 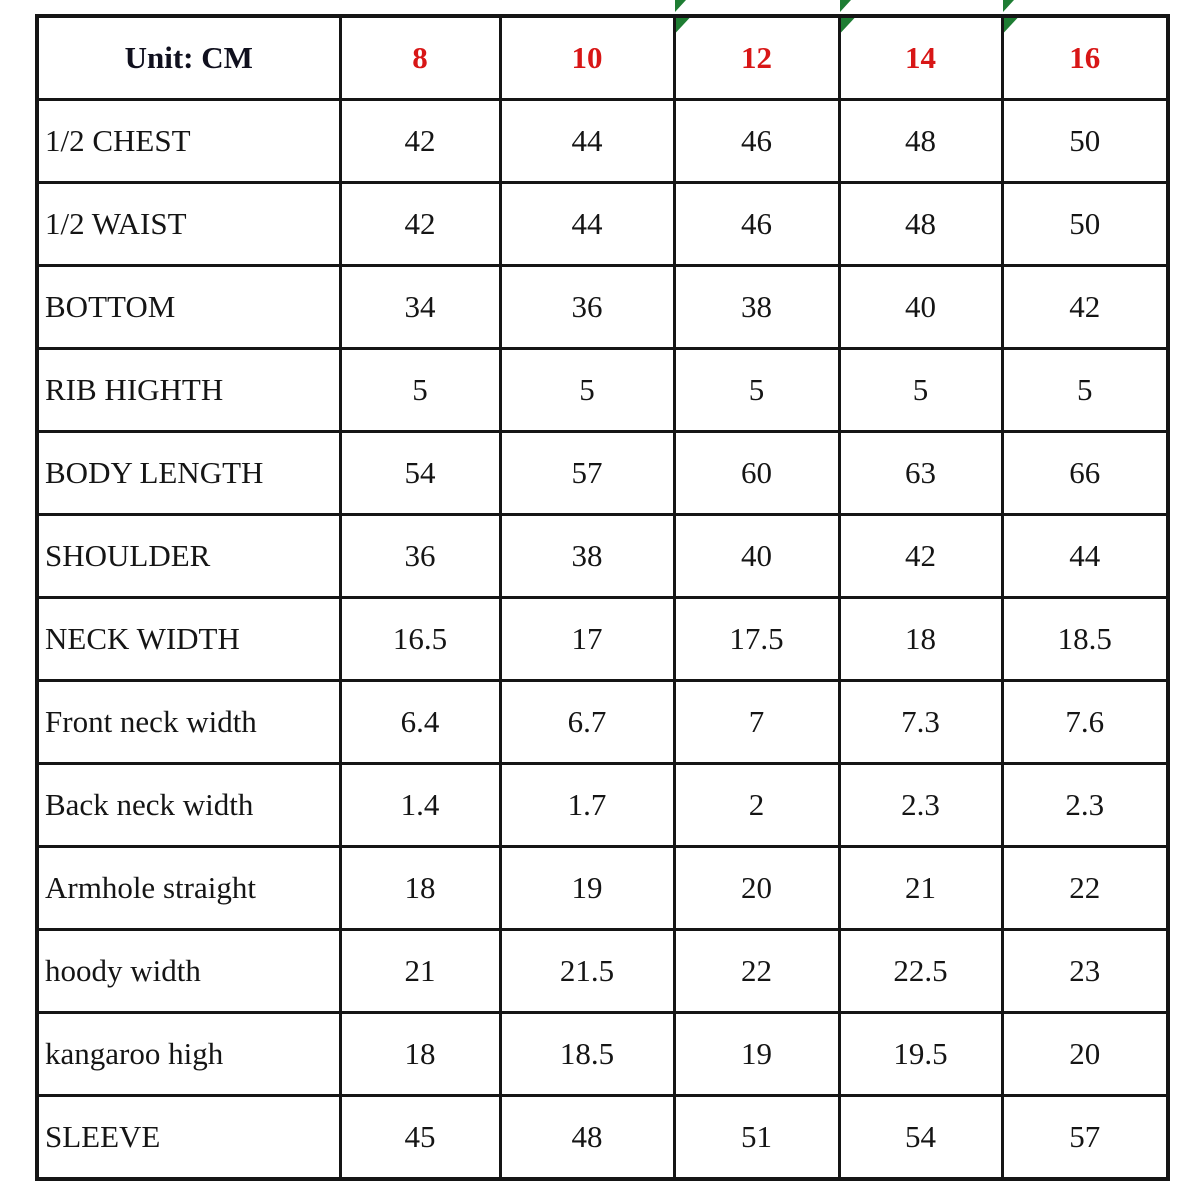 I want to click on table-row-half-waist: 1/2 WAIST 42 44 46 48 50, so click(x=602, y=224).